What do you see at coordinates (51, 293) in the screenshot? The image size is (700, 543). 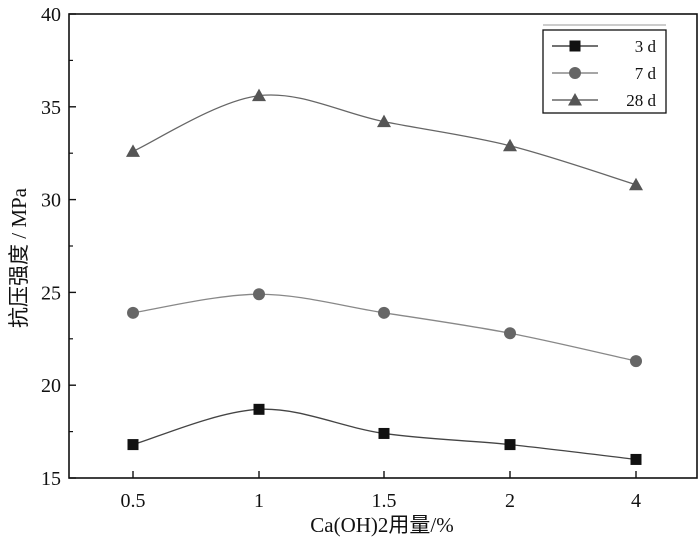 I see `y-tick-label: 25` at bounding box center [51, 293].